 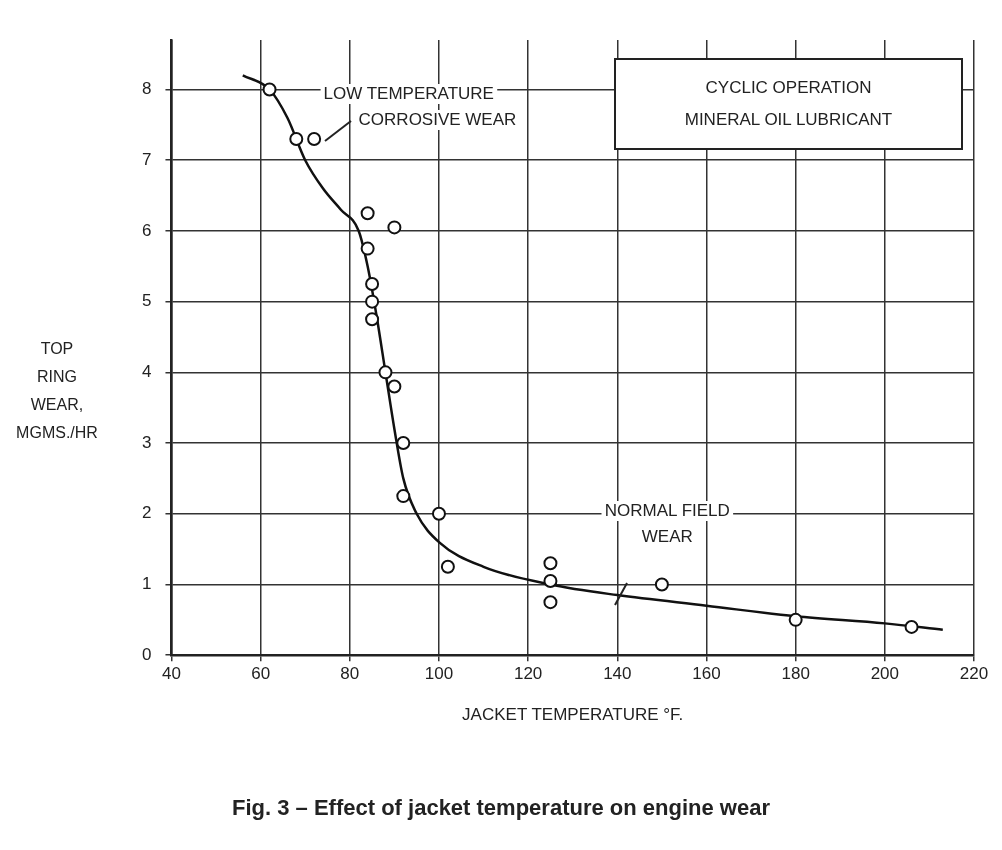 I want to click on y-tick-label: 4, so click(x=146, y=372).